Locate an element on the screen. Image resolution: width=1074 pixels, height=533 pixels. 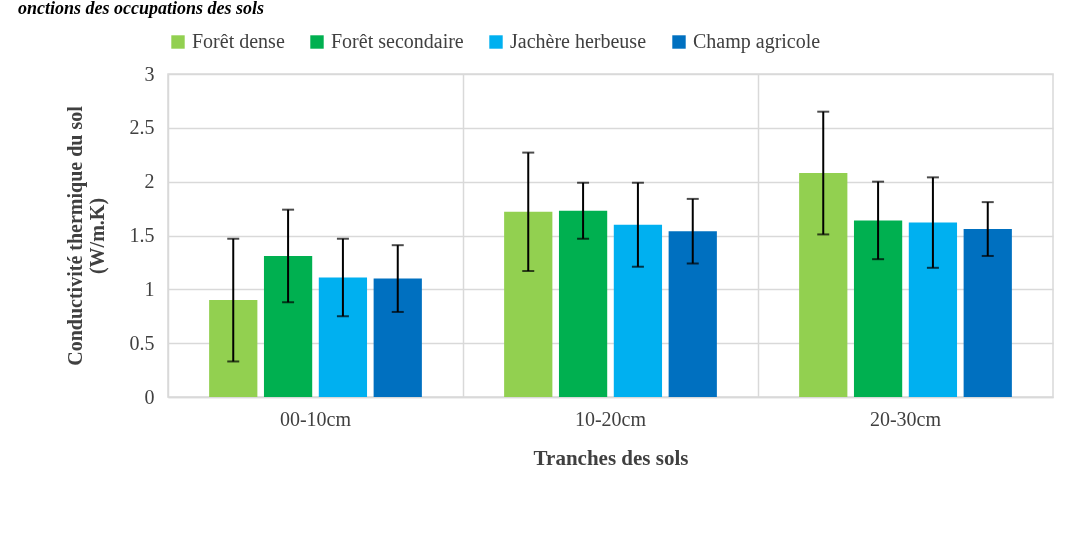
y-tick-label: 0.5 is located at coordinates (142, 342).